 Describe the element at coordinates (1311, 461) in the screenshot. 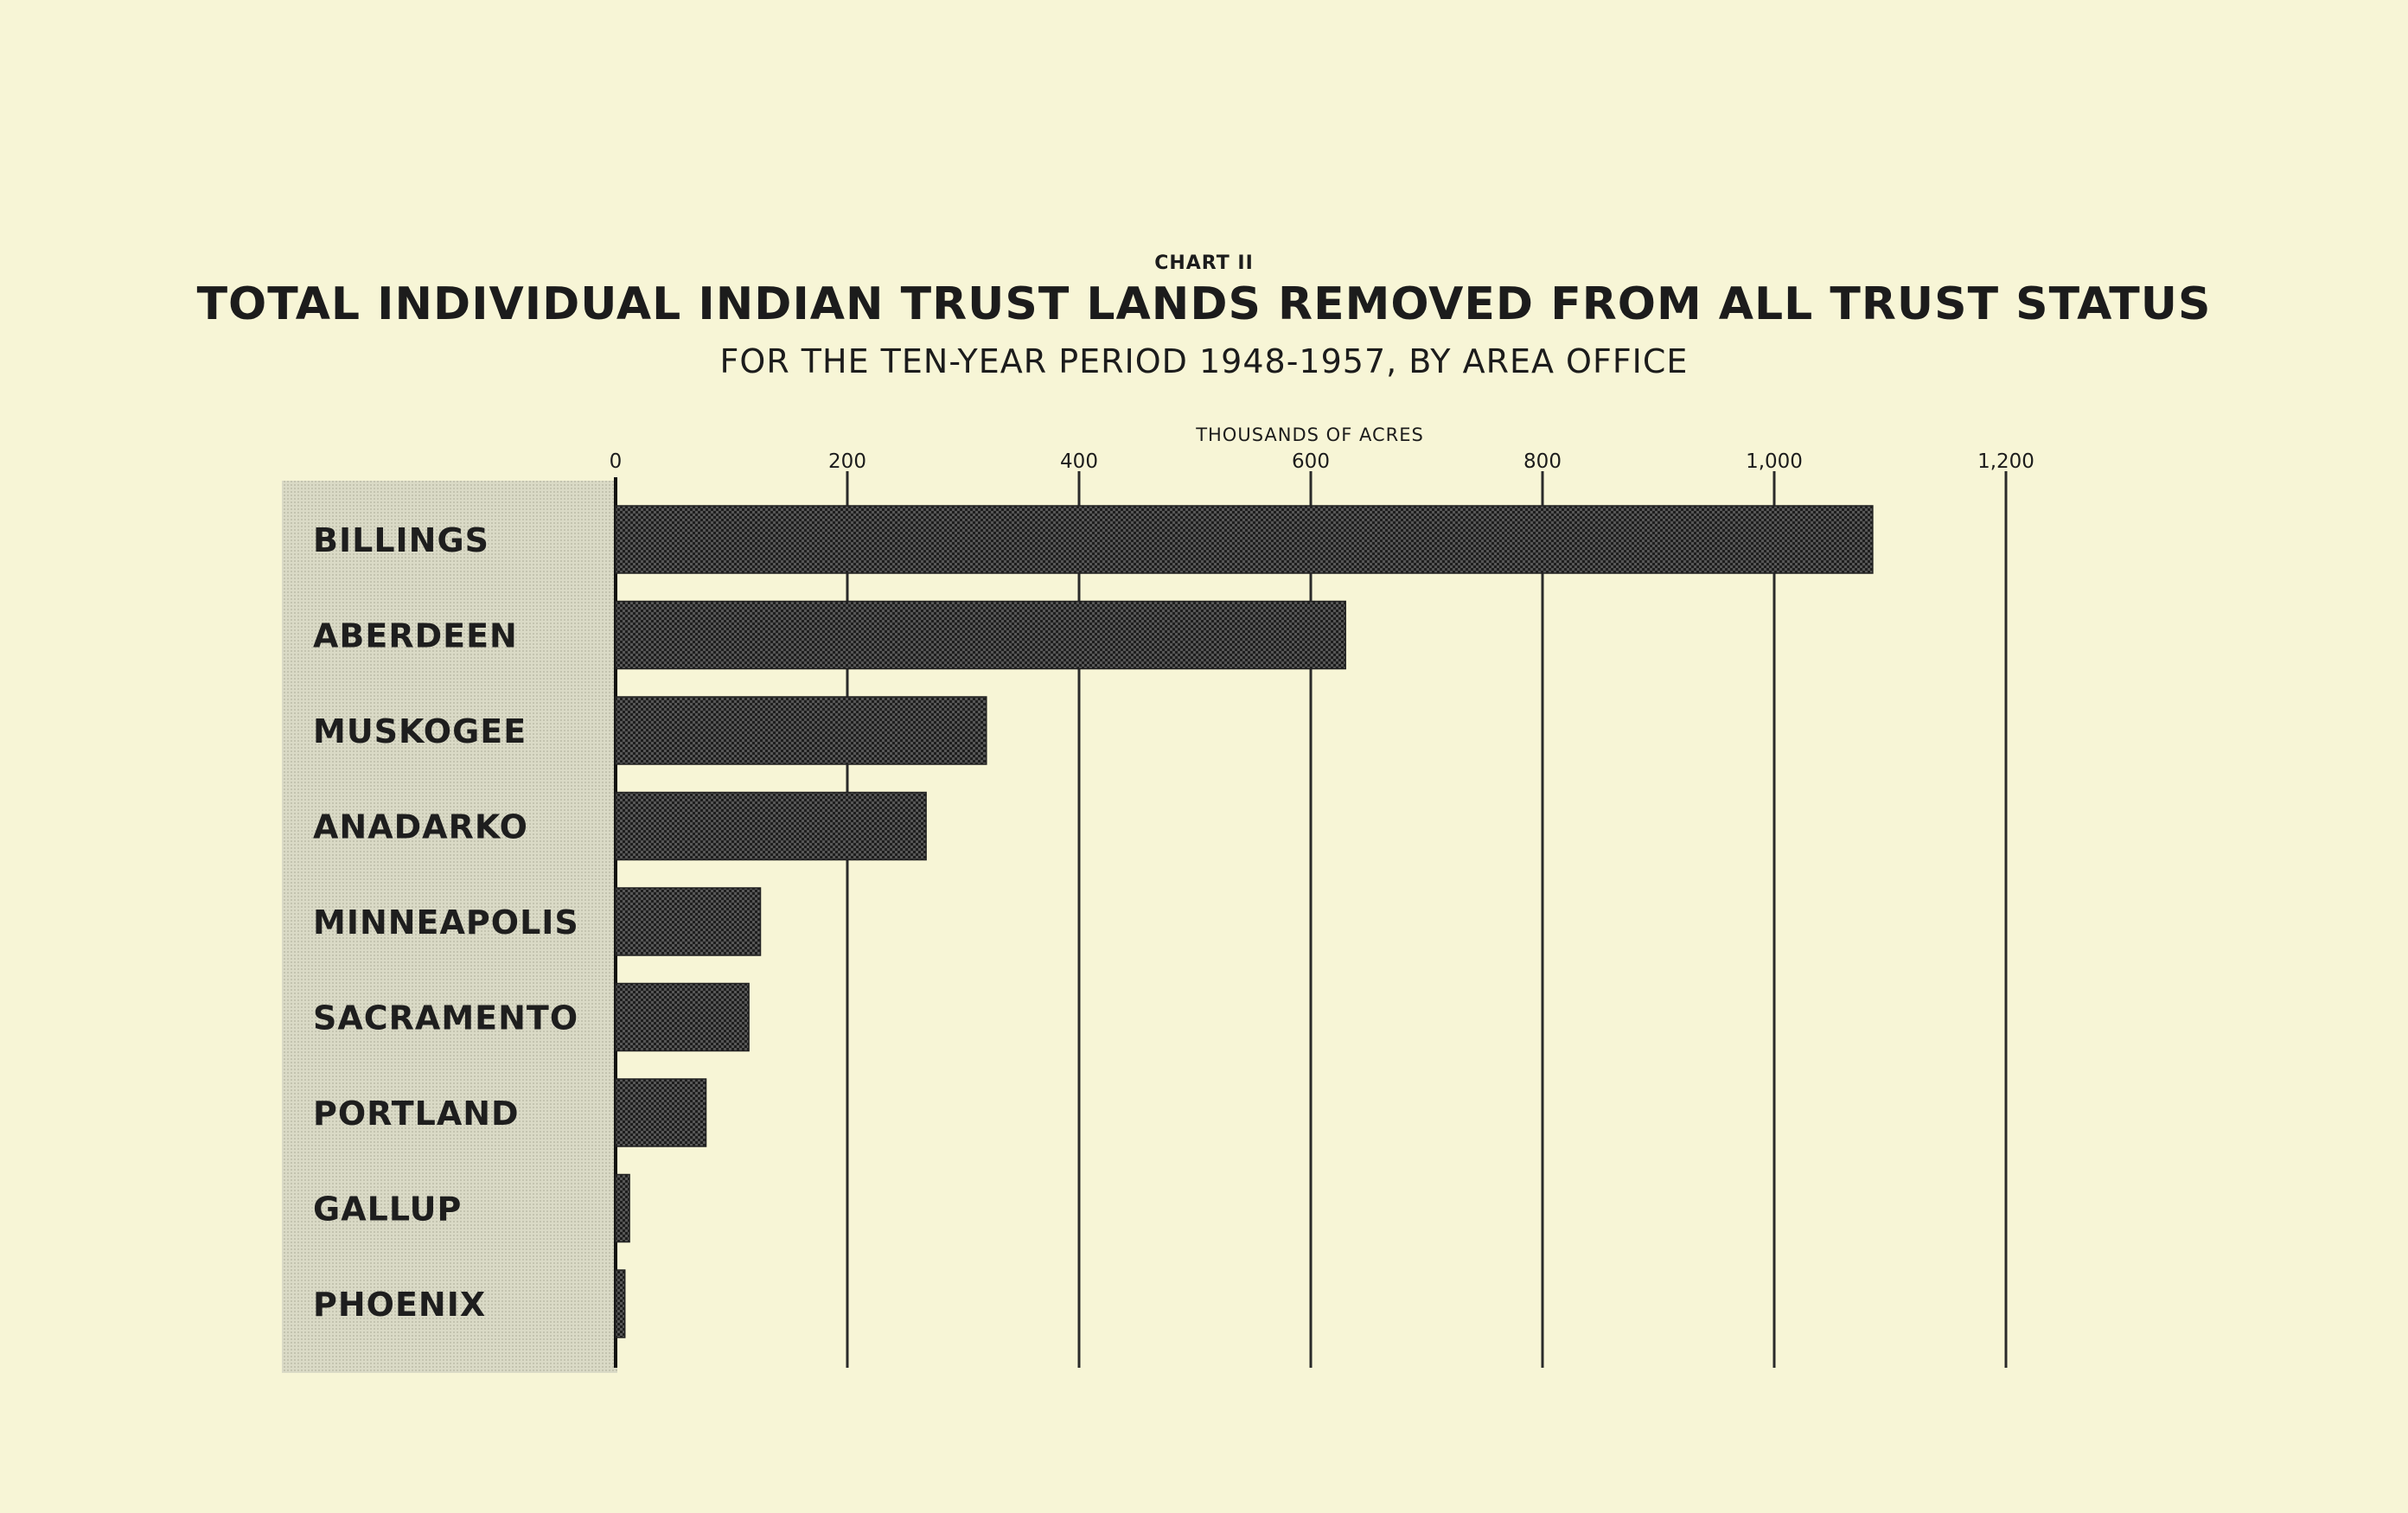

I see `x-tick-label: 600` at that location.